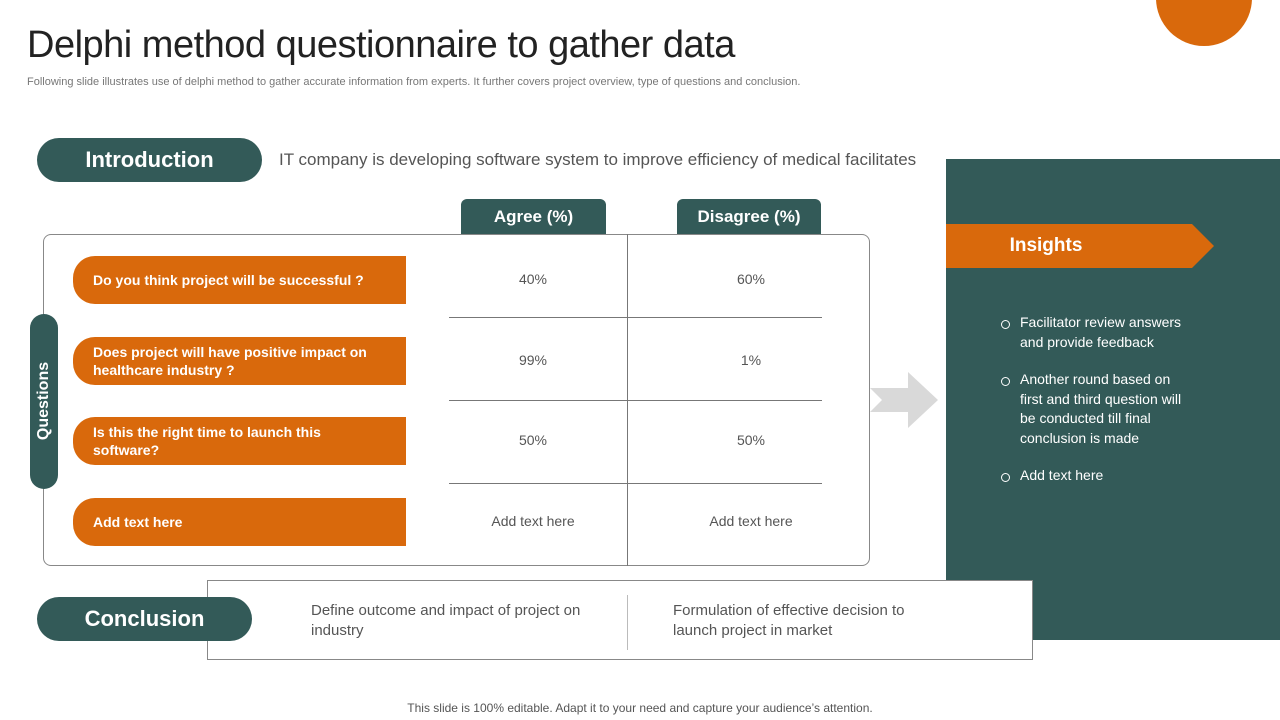 The width and height of the screenshot is (1280, 720). What do you see at coordinates (749, 217) in the screenshot?
I see `table-header: Disagree (%)` at bounding box center [749, 217].